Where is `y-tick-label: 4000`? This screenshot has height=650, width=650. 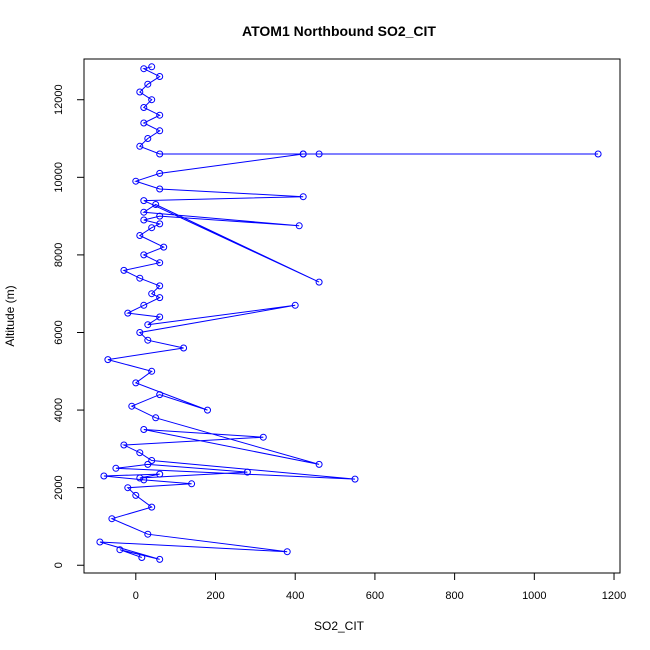
y-tick-label: 4000 is located at coordinates (59, 410).